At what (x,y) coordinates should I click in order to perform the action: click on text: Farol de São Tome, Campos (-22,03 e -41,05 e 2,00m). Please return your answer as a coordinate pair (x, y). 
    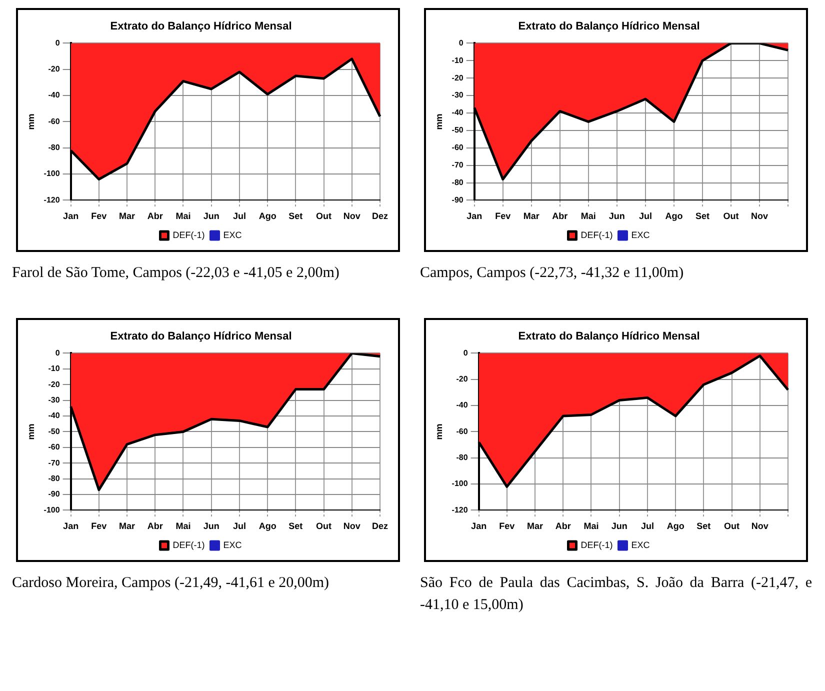
    Looking at the image, I should click on (175, 273).